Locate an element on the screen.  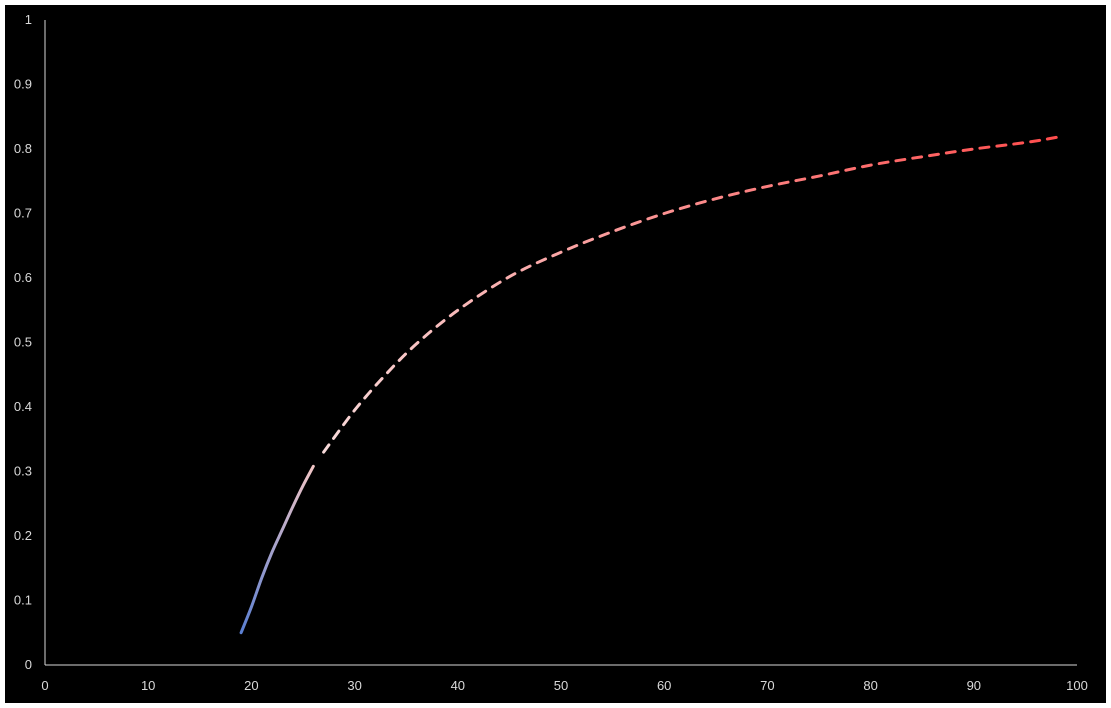
y-tick-label: 0.2 is located at coordinates (23, 535).